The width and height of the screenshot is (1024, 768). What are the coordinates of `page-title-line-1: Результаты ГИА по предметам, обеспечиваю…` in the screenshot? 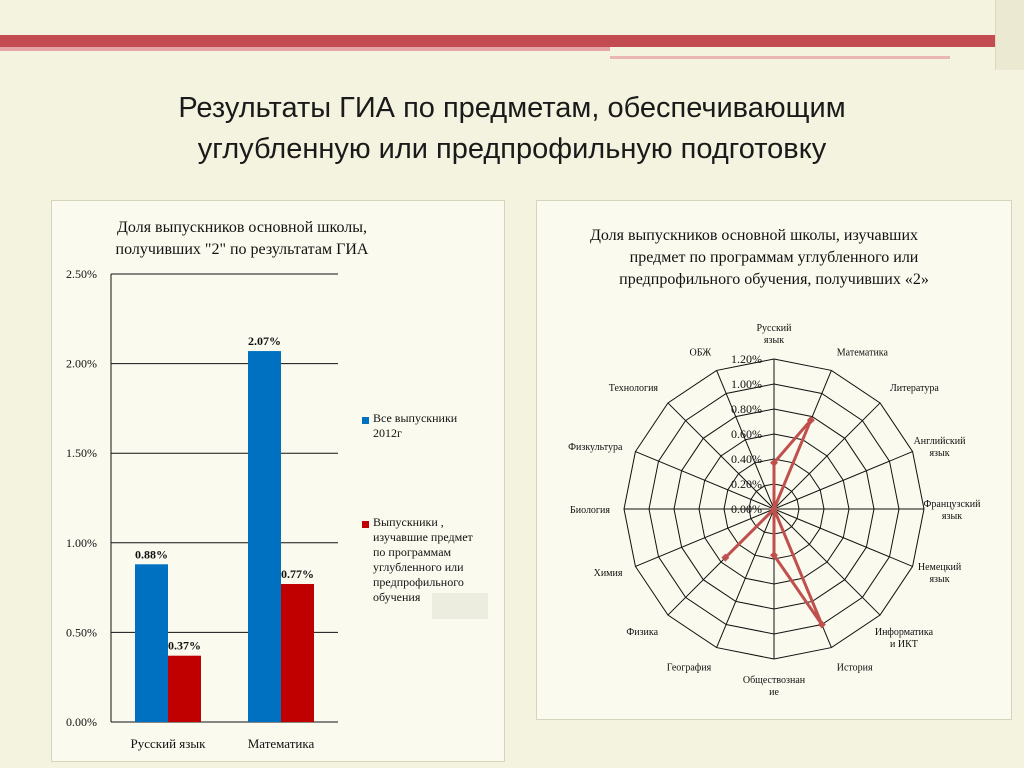 It's located at (512, 108).